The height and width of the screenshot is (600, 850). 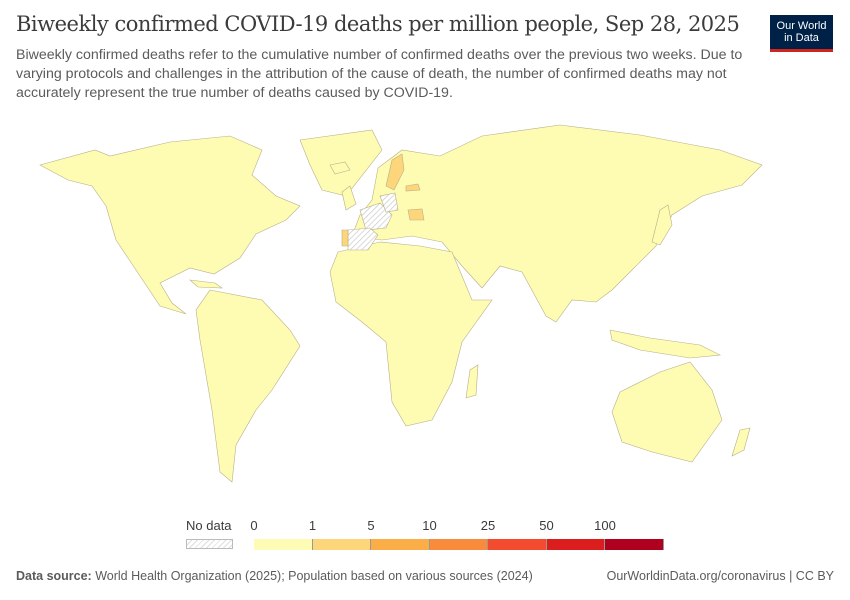 What do you see at coordinates (389, 202) in the screenshot?
I see `country-germany-no-data` at bounding box center [389, 202].